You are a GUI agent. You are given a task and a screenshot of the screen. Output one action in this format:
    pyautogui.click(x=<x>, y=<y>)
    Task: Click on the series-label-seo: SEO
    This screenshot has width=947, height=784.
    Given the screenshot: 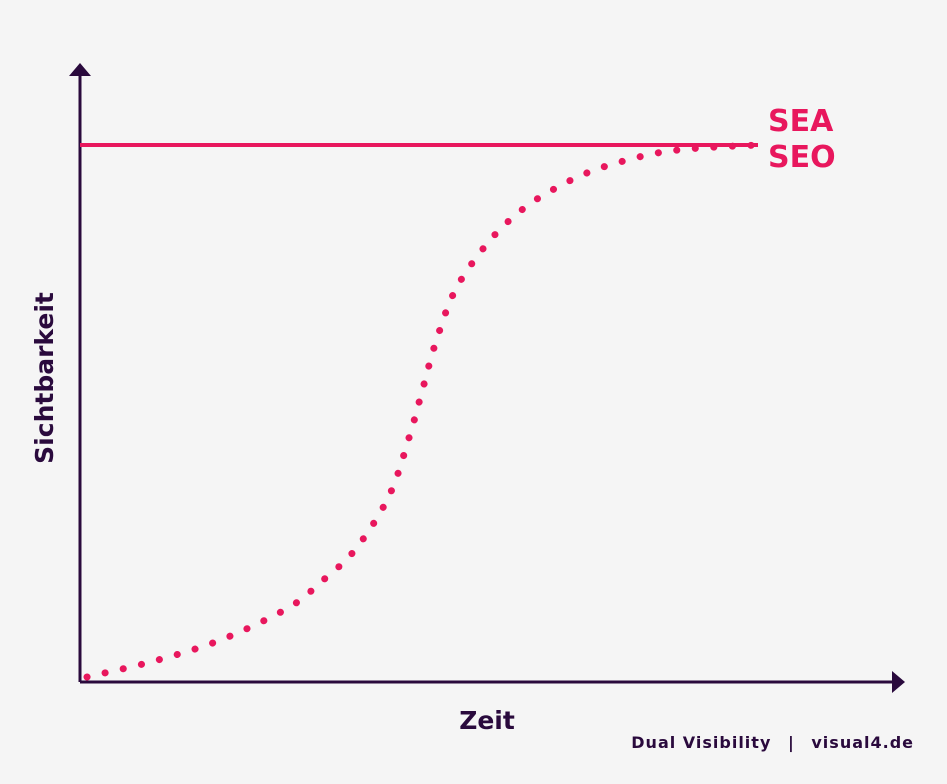 What is the action you would take?
    pyautogui.click(x=802, y=157)
    